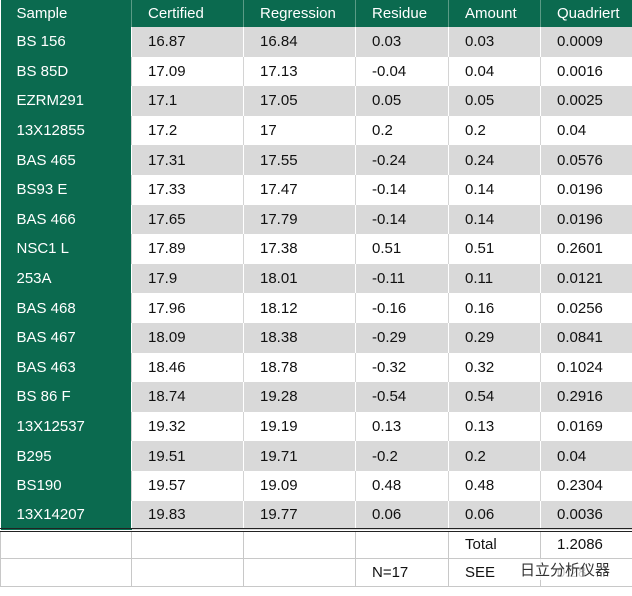  What do you see at coordinates (402, 572) in the screenshot?
I see `footer-cell: N=17` at bounding box center [402, 572].